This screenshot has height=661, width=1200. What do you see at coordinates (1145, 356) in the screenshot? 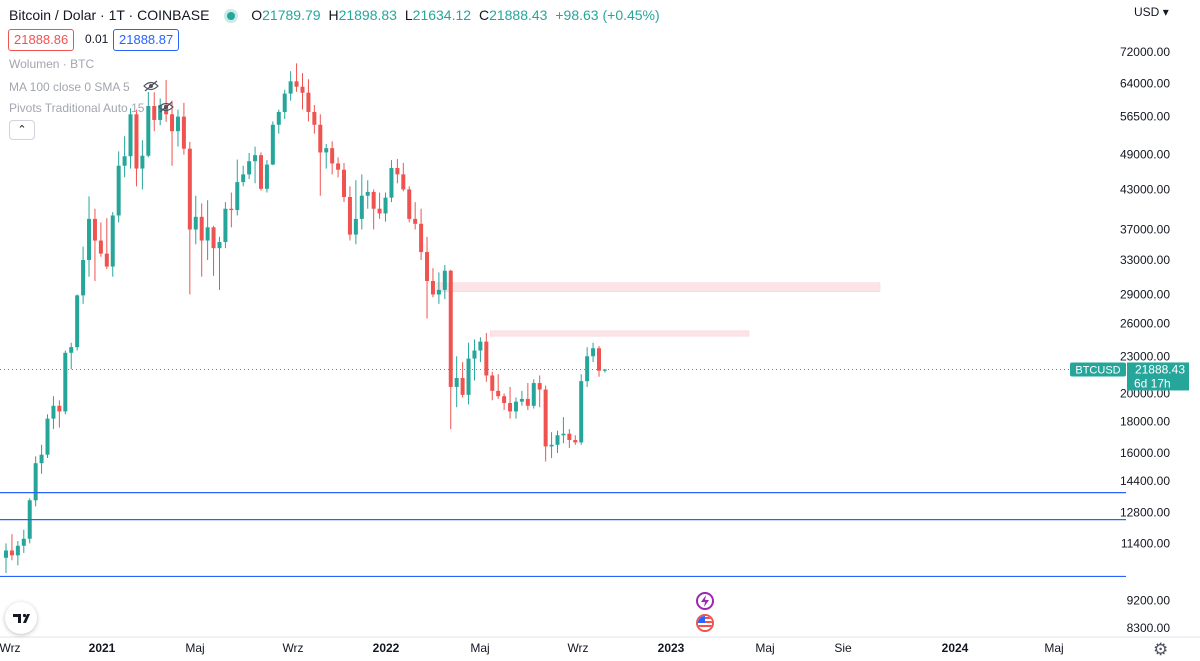
I see `price-tick-label: 23000.00` at bounding box center [1145, 356].